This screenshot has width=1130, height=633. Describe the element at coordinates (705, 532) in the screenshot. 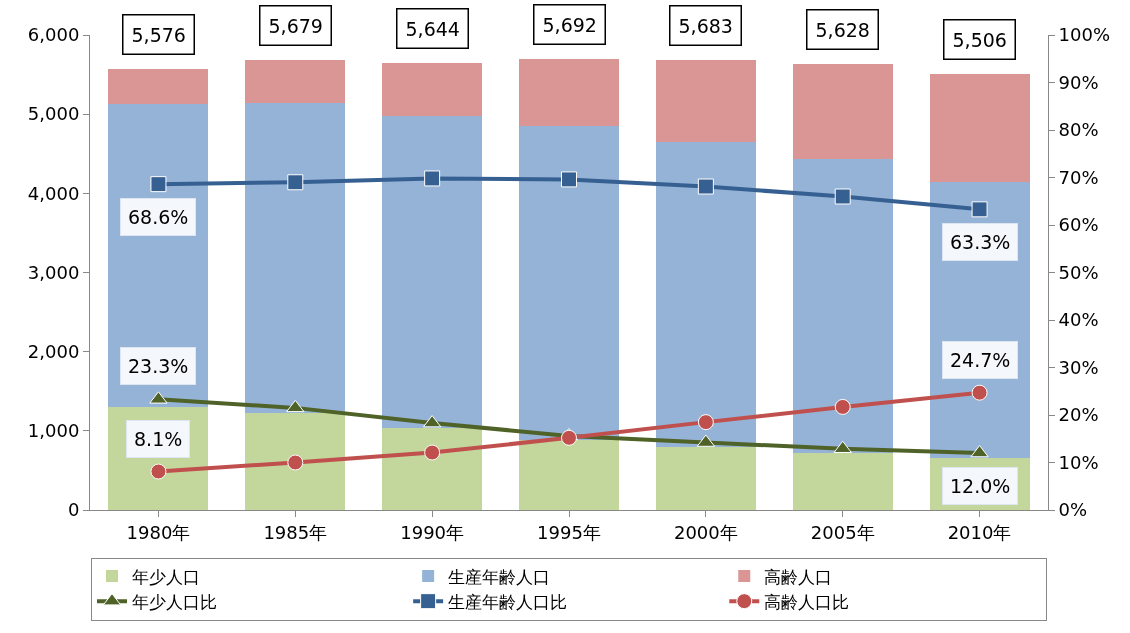

I see `x-tick-label: 2000年` at that location.